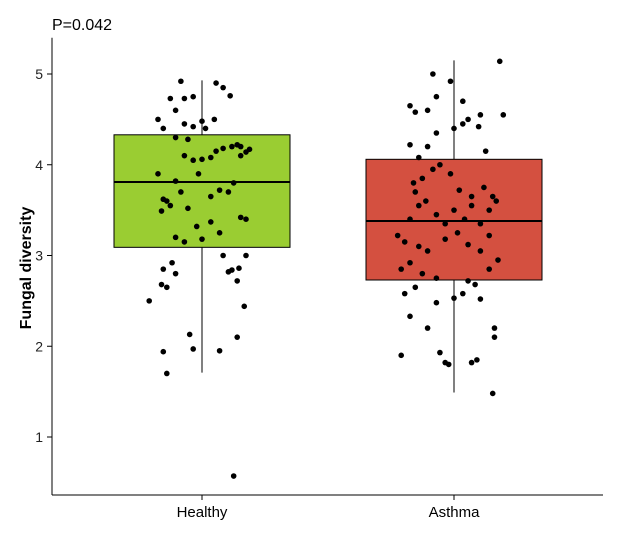  I want to click on x-tick-label: Healthy, so click(202, 512).